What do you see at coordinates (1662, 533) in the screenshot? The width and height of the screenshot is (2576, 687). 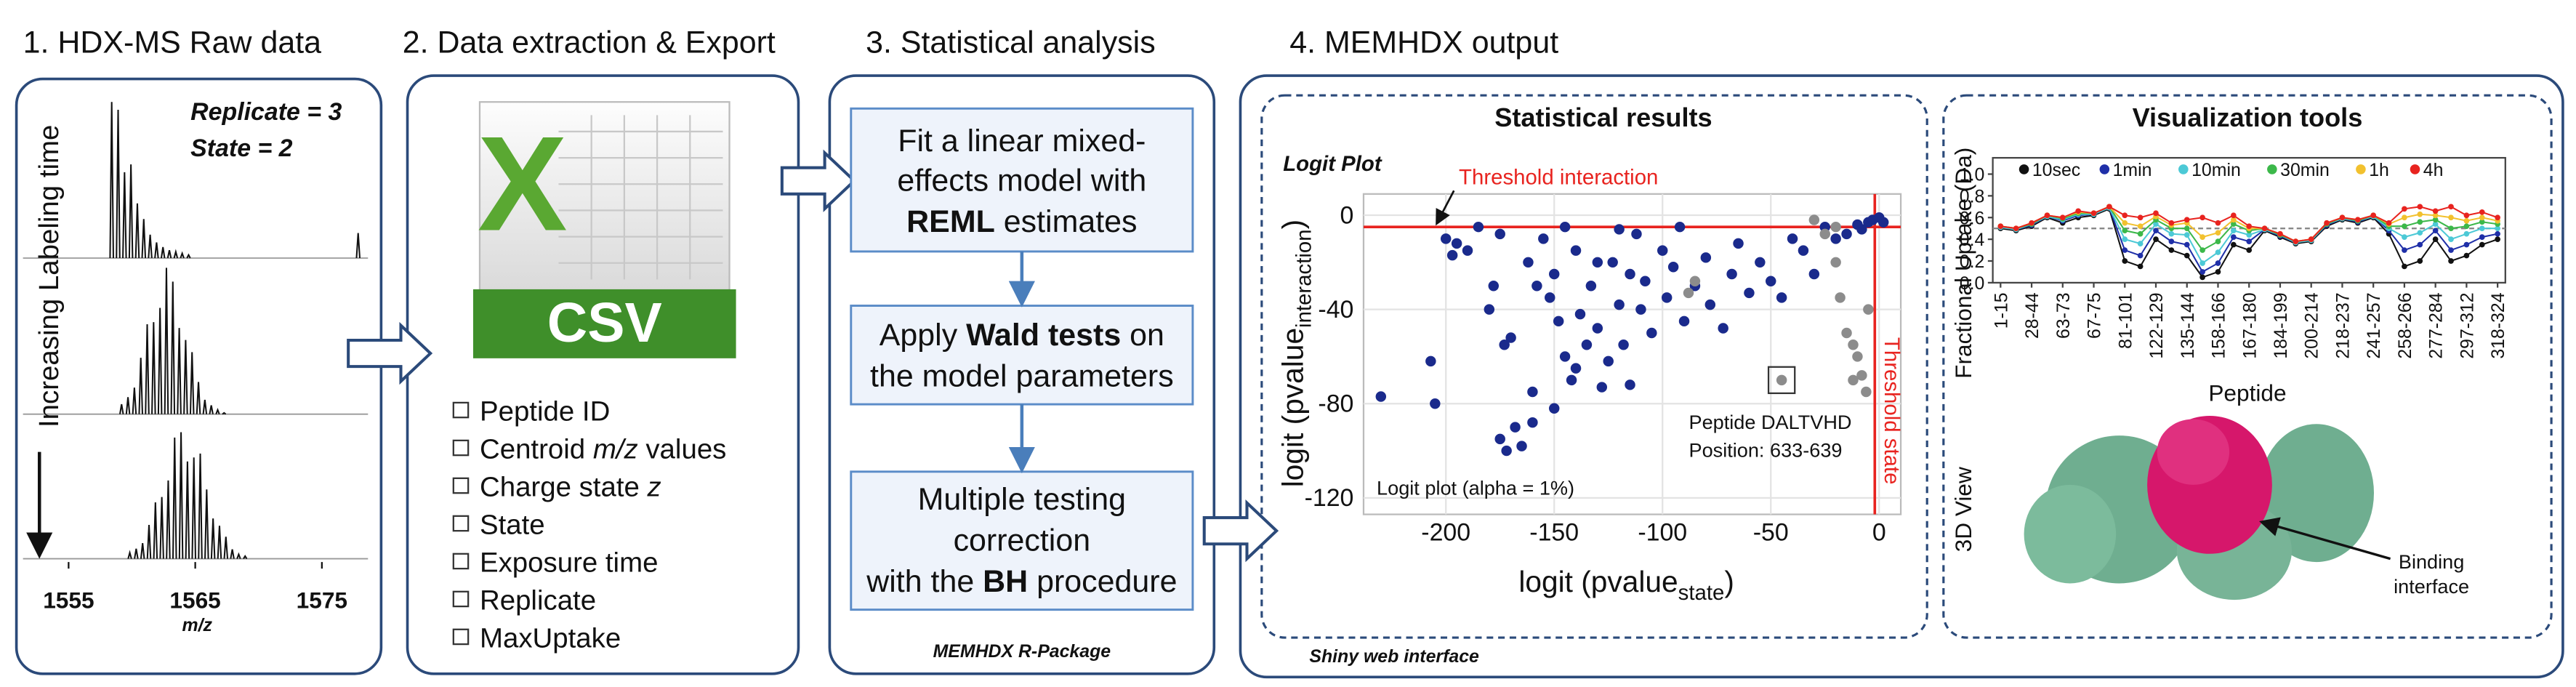 I see `x-tick-label: -100` at bounding box center [1662, 533].